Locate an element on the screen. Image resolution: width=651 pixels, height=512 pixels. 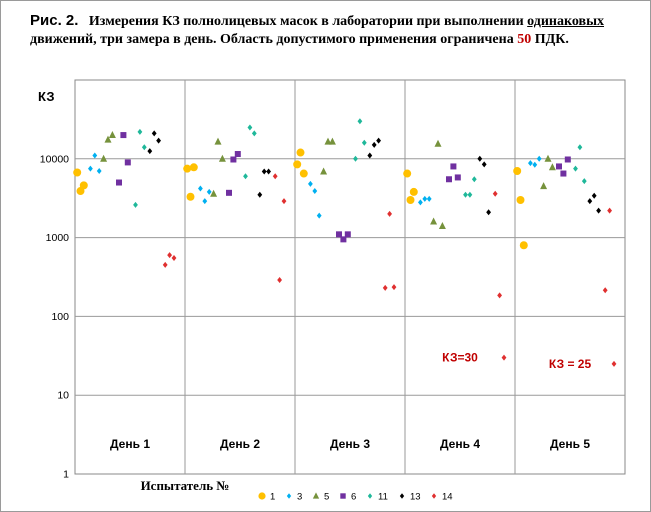
group-label: День 4 is located at coordinates (460, 444).